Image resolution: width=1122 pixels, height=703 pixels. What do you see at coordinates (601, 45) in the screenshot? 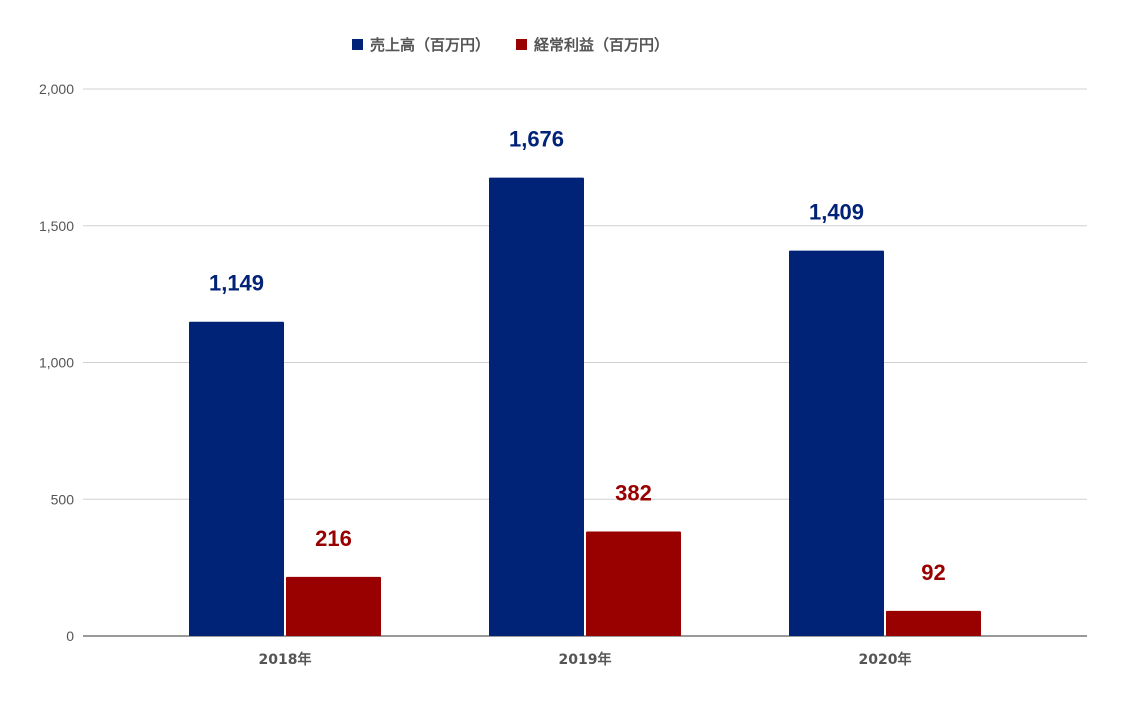
I see `legend-label-ordinary-profit: 経常利益（百万円）` at bounding box center [601, 45].